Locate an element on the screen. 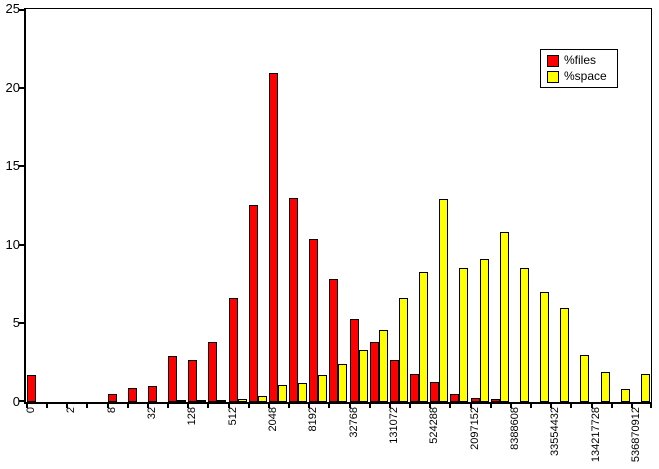  y-tick-label-25: 25 is located at coordinates (12, 8).